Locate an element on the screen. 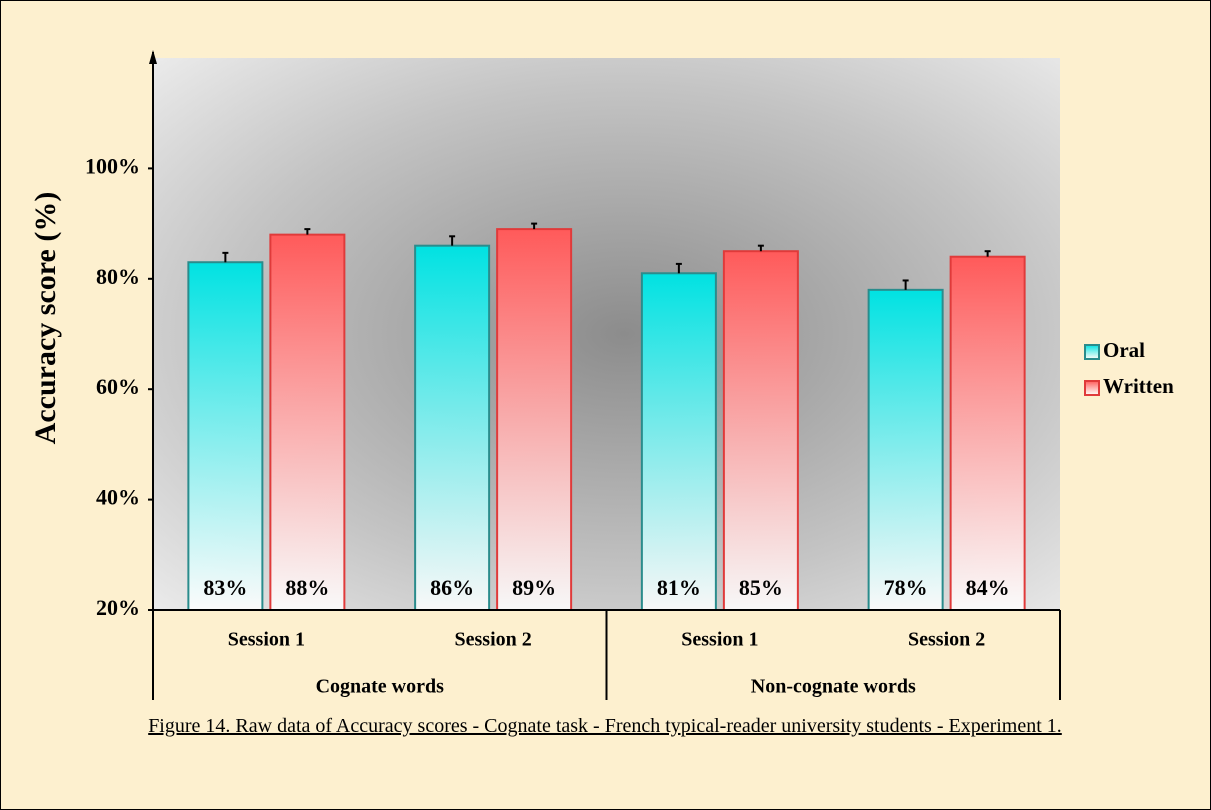  y-axis-label: Accuracy score (%) is located at coordinates (45, 318).